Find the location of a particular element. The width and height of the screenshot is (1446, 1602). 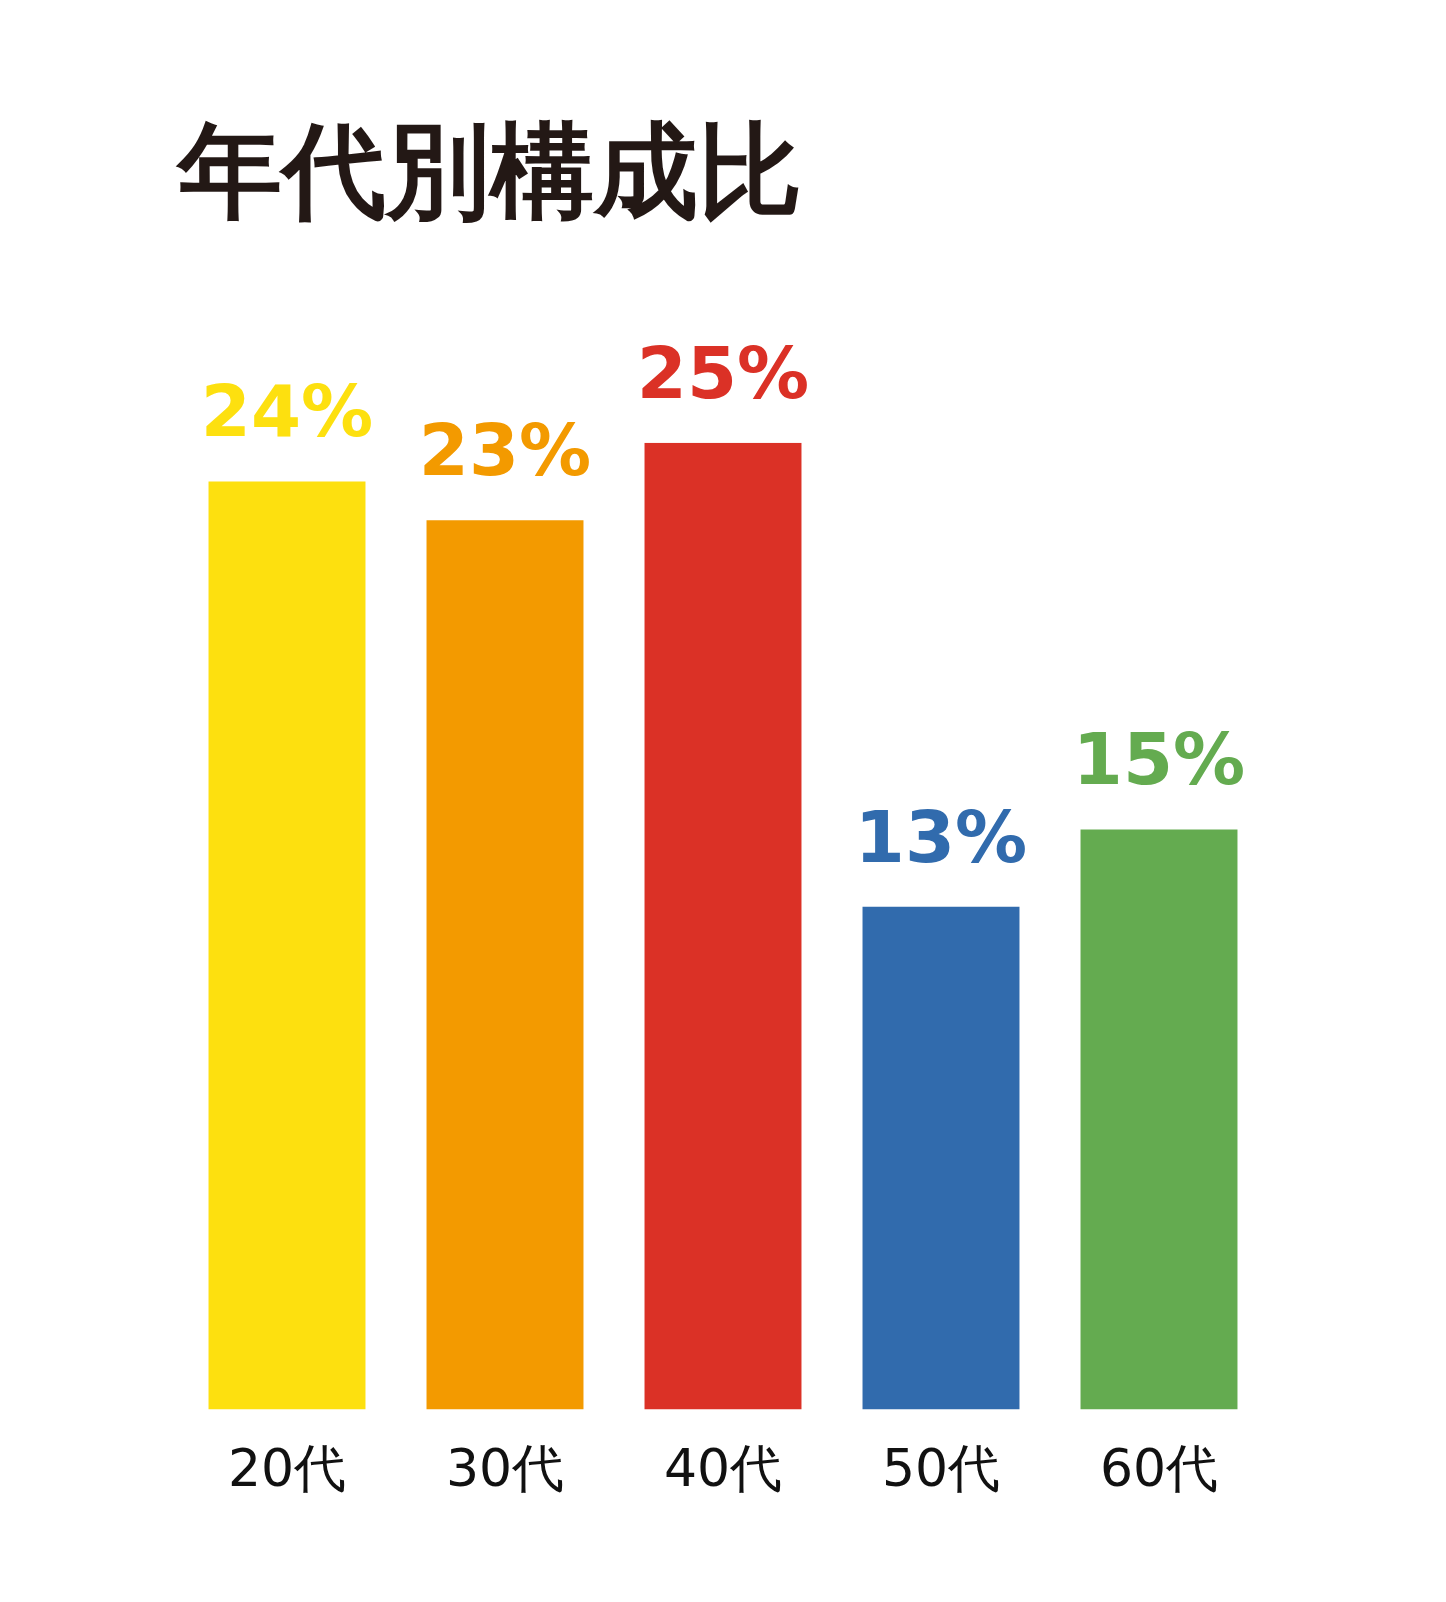

x-tick-label: 30代 is located at coordinates (505, 1468).